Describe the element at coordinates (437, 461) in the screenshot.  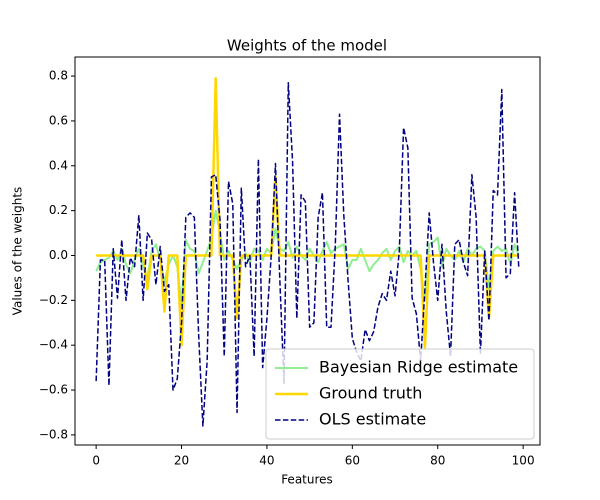
I see `x-tick-label: 80` at that location.